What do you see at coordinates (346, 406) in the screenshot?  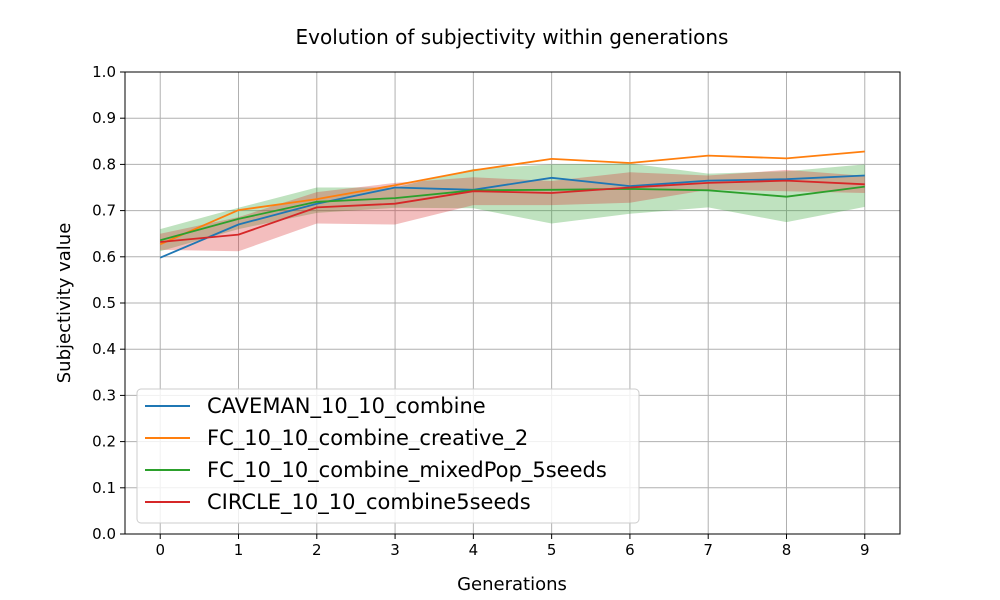 I see `legend-label: CAVEMAN_10_10_combine` at bounding box center [346, 406].